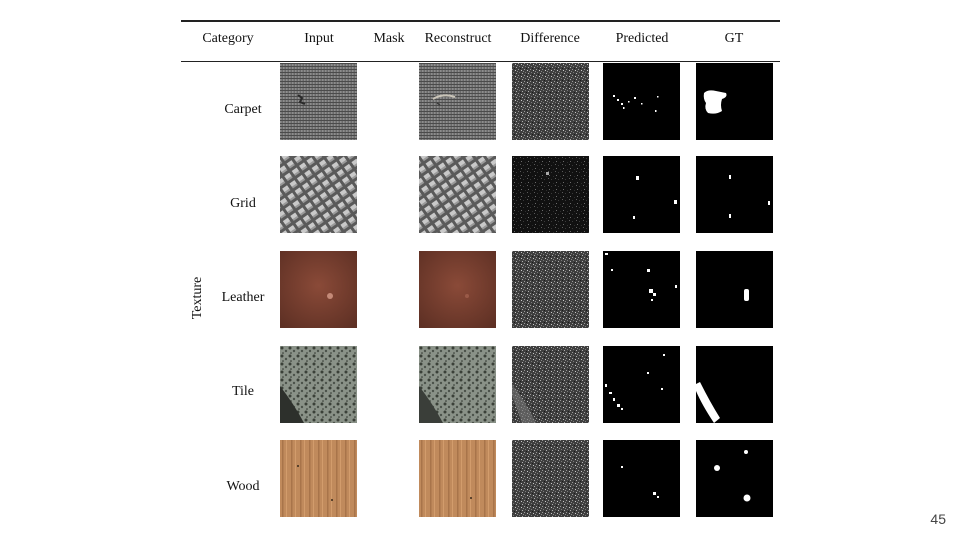 The height and width of the screenshot is (540, 960). I want to click on page-number: 45, so click(938, 519).